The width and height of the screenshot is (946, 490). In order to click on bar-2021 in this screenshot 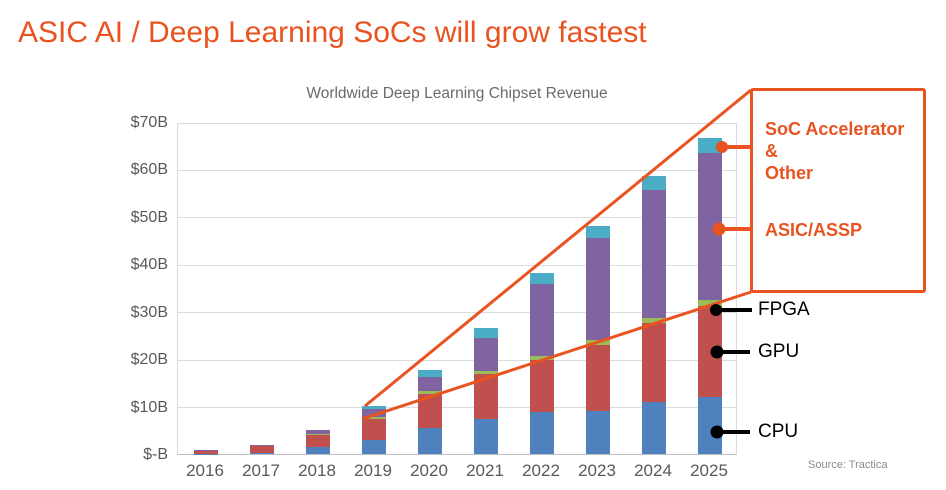, I will do `click(486, 391)`.